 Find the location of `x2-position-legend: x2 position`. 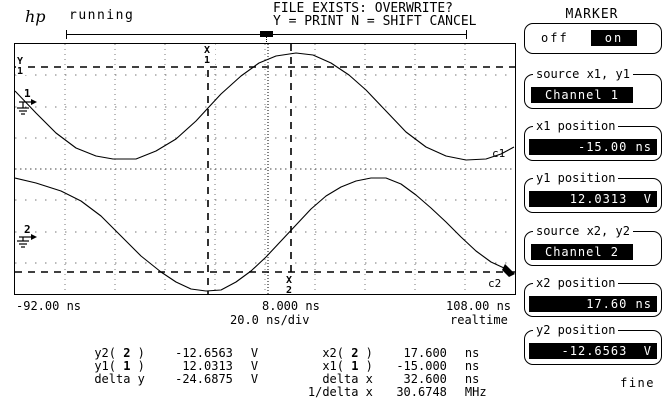

x2-position-legend: x2 position is located at coordinates (576, 283).